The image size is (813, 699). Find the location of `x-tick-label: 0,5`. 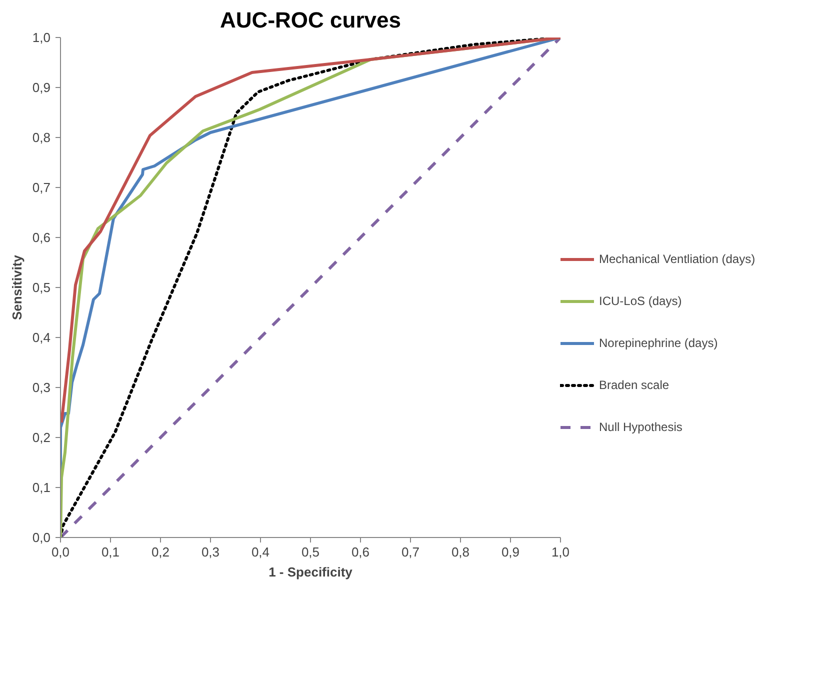

x-tick-label: 0,5 is located at coordinates (310, 552).